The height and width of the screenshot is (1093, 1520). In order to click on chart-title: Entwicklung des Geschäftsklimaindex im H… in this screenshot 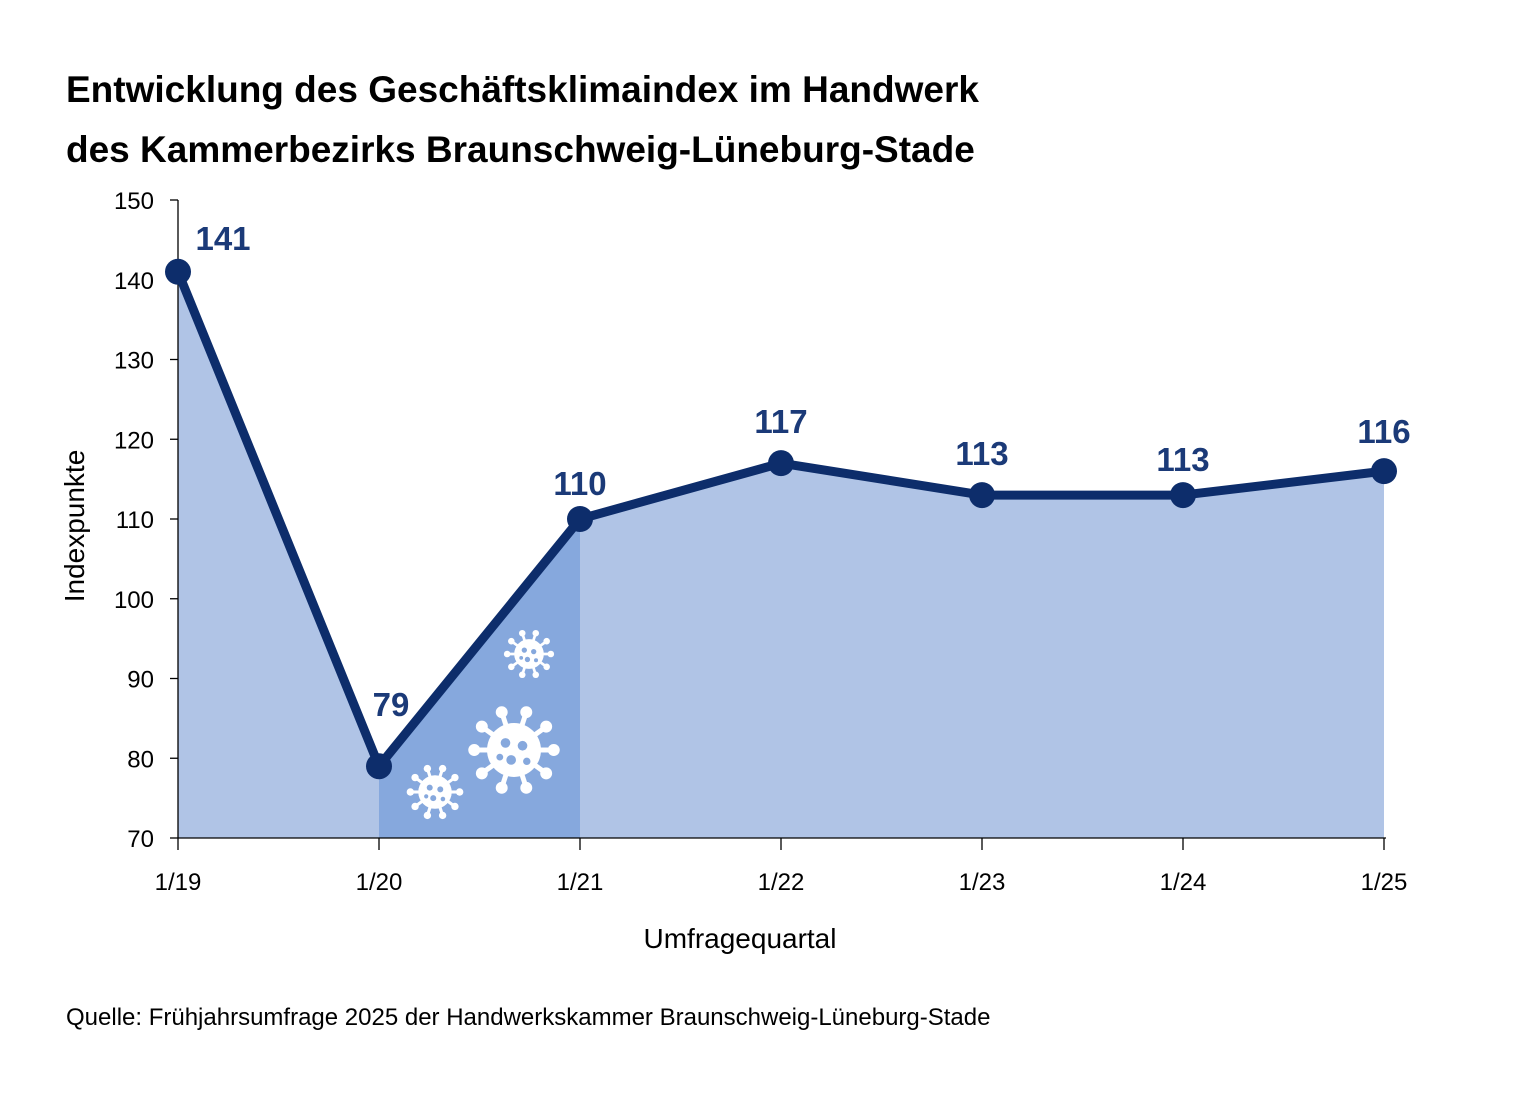, I will do `click(522, 120)`.